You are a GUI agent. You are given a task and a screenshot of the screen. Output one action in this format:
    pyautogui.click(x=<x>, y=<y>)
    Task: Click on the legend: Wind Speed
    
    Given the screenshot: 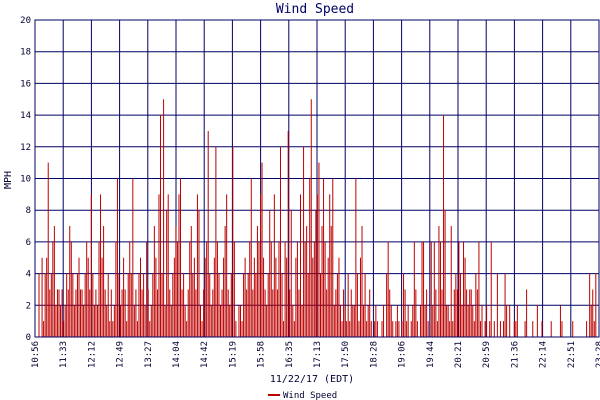 What is the action you would take?
    pyautogui.click(x=302, y=395)
    